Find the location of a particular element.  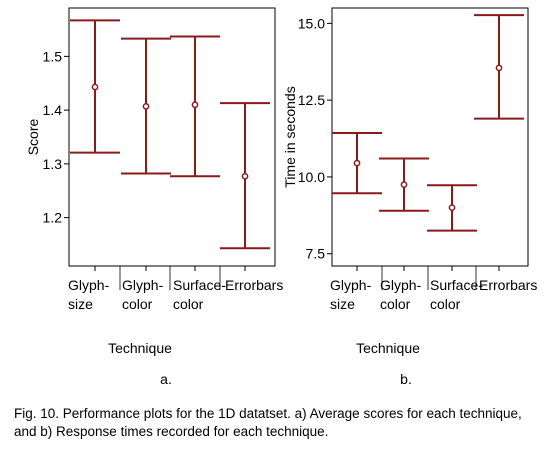

y-tick-label: 12.5 is located at coordinates (311, 100).